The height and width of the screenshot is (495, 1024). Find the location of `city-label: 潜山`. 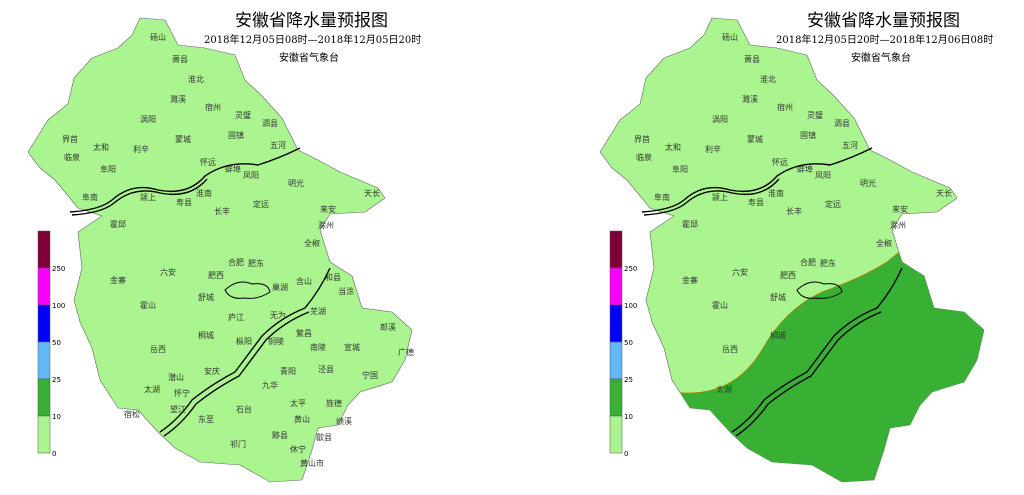

city-label: 潜山 is located at coordinates (176, 377).